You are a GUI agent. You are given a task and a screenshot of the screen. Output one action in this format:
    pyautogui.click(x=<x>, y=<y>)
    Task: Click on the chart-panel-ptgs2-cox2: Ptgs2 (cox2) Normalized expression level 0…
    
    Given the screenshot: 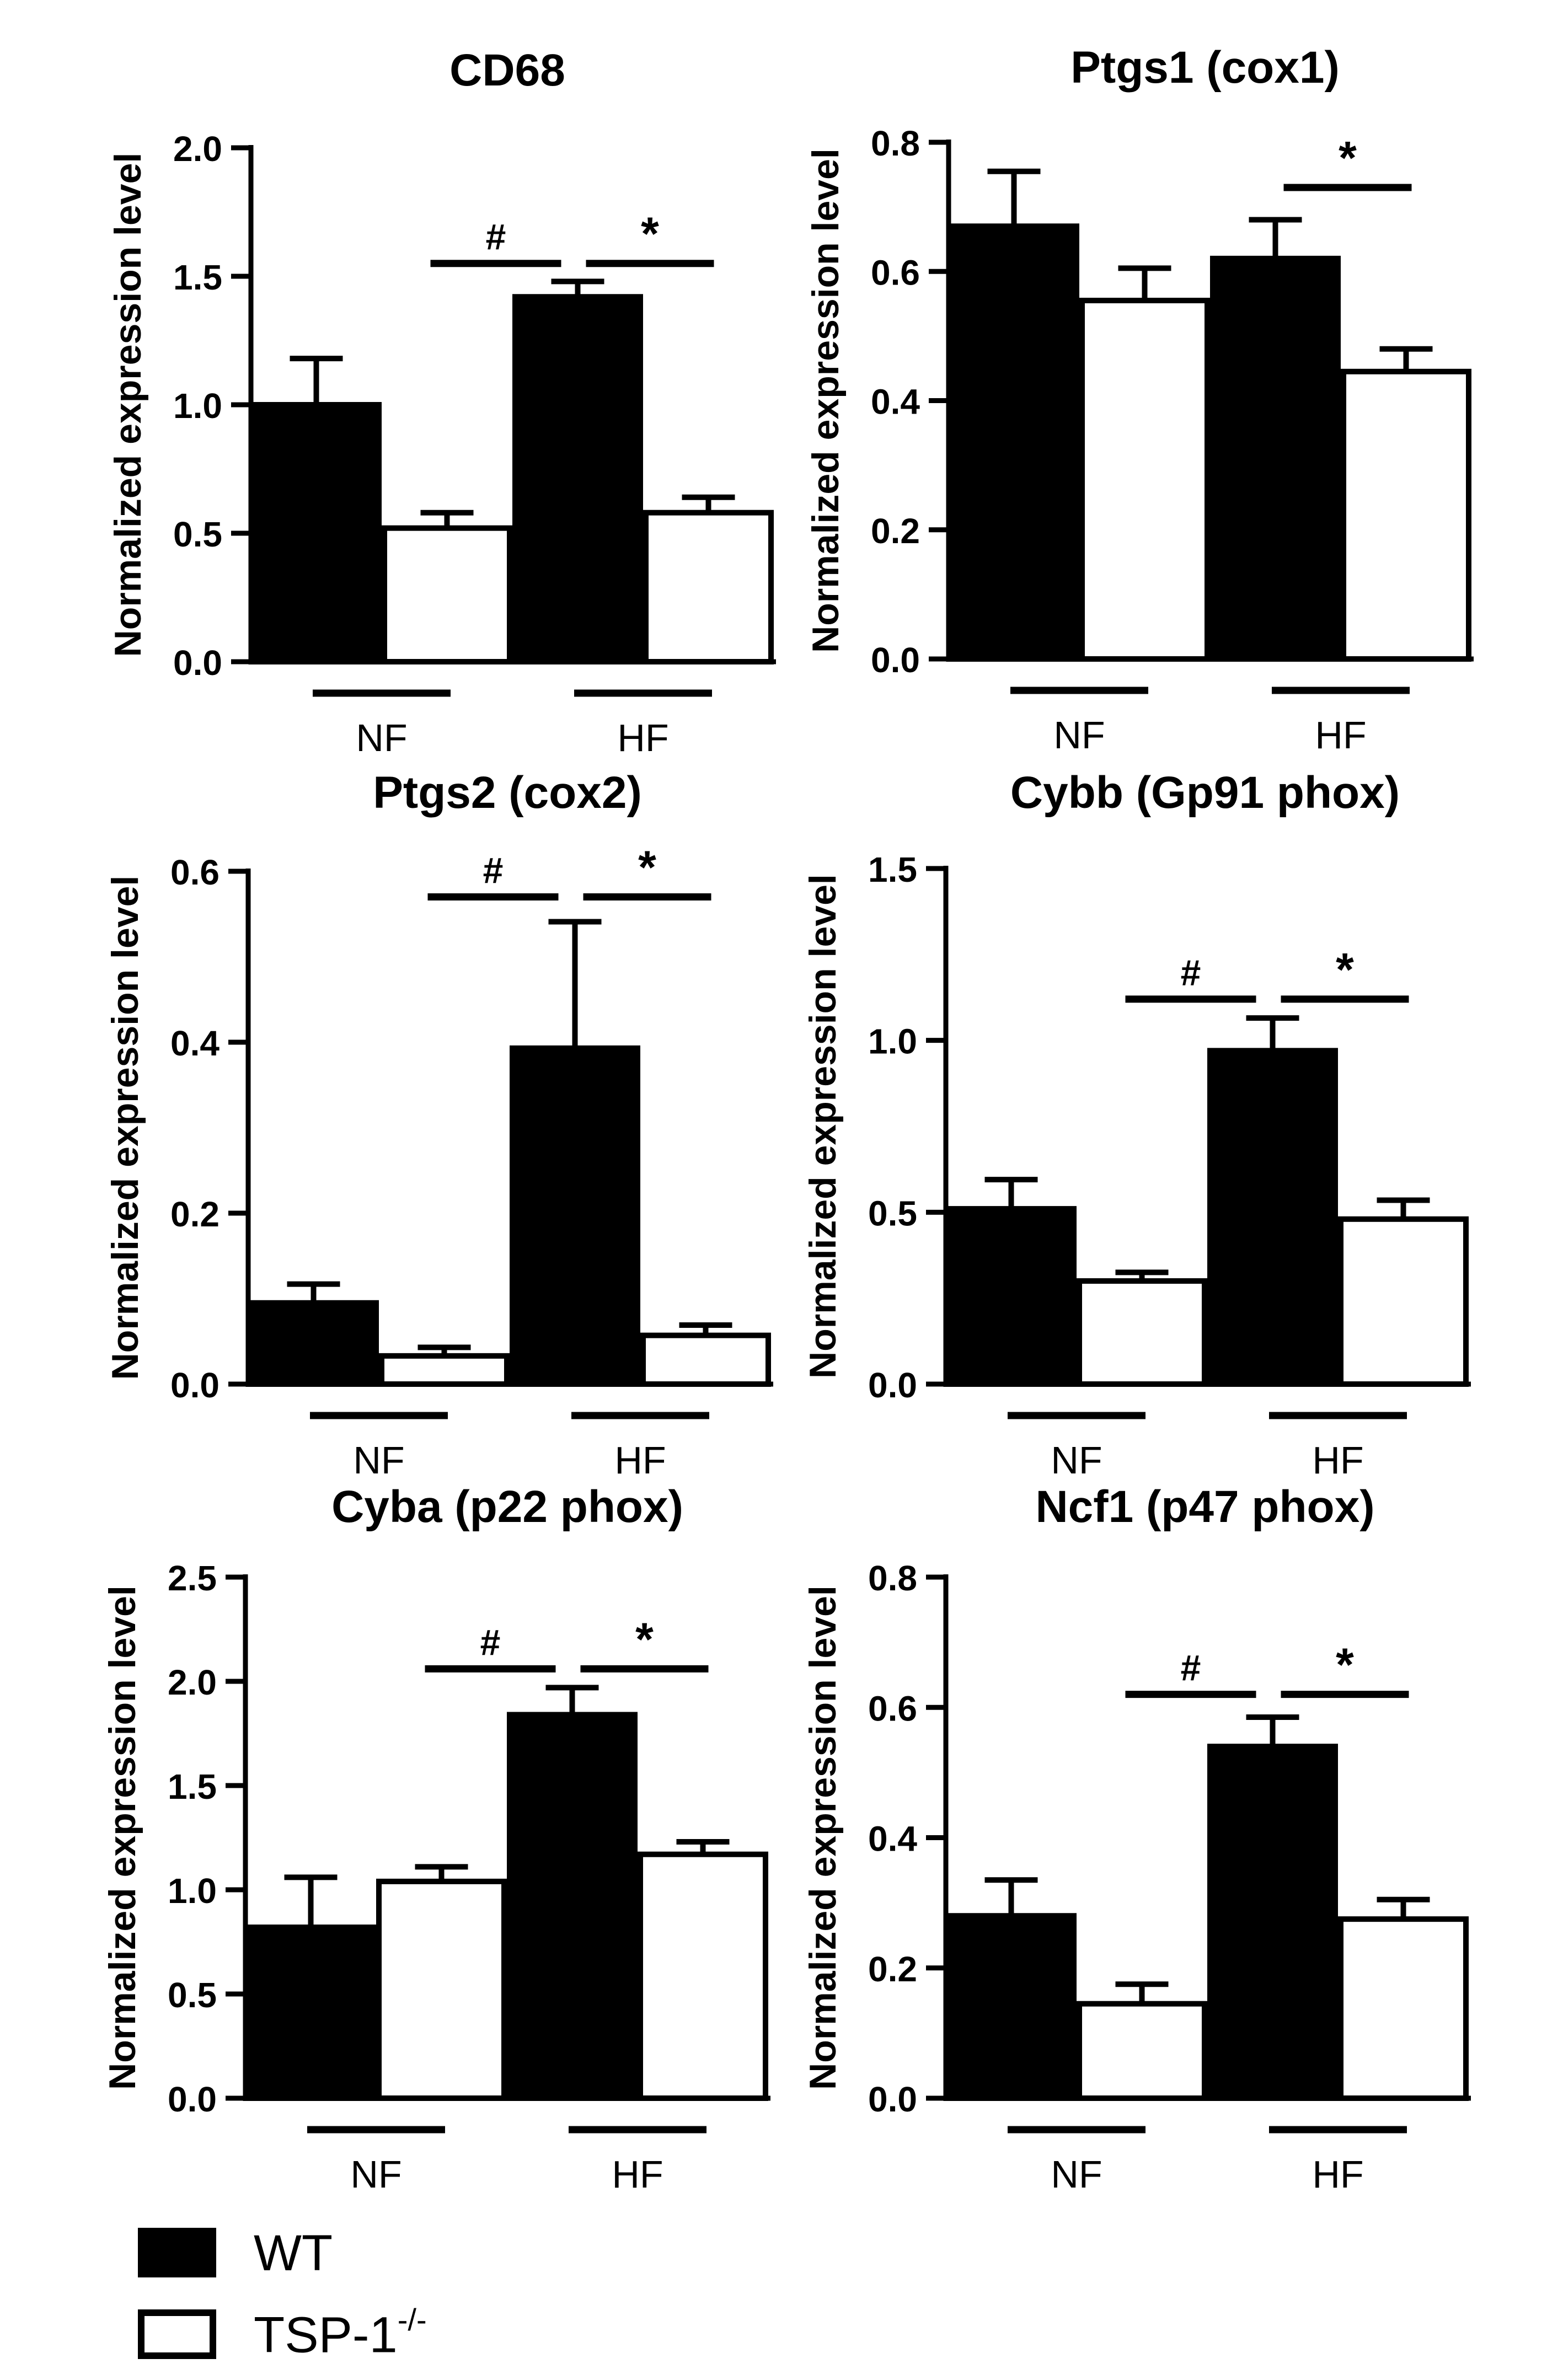 What is the action you would take?
    pyautogui.click(x=438, y=1125)
    